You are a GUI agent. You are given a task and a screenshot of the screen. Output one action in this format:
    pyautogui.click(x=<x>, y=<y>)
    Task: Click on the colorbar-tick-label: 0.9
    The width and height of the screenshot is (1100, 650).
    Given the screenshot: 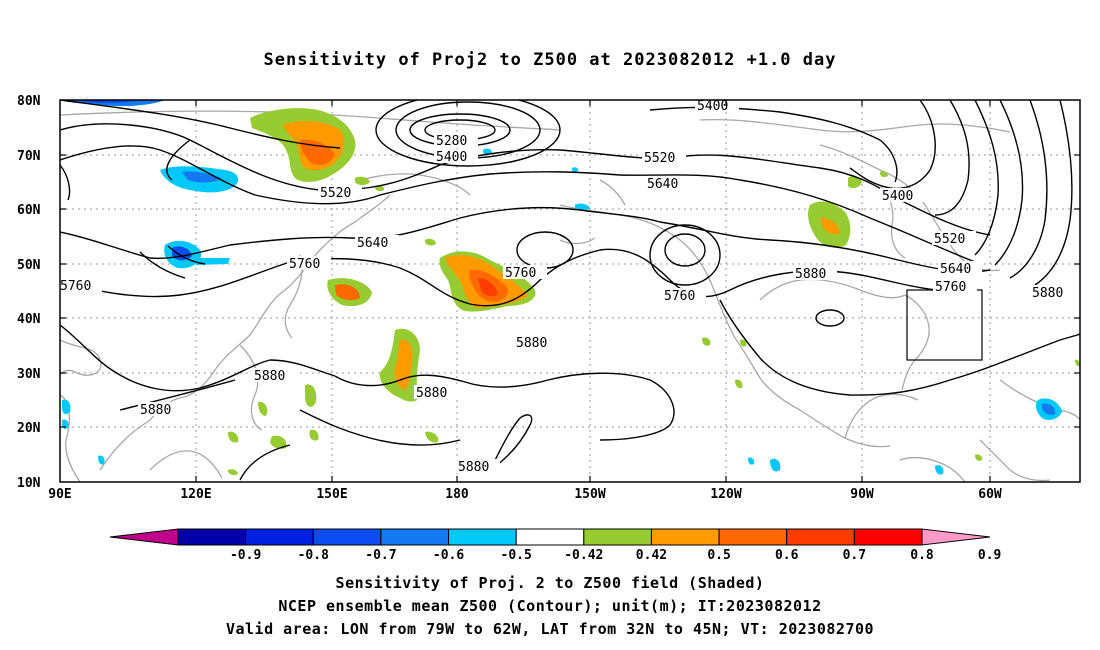 What is the action you would take?
    pyautogui.click(x=989, y=555)
    